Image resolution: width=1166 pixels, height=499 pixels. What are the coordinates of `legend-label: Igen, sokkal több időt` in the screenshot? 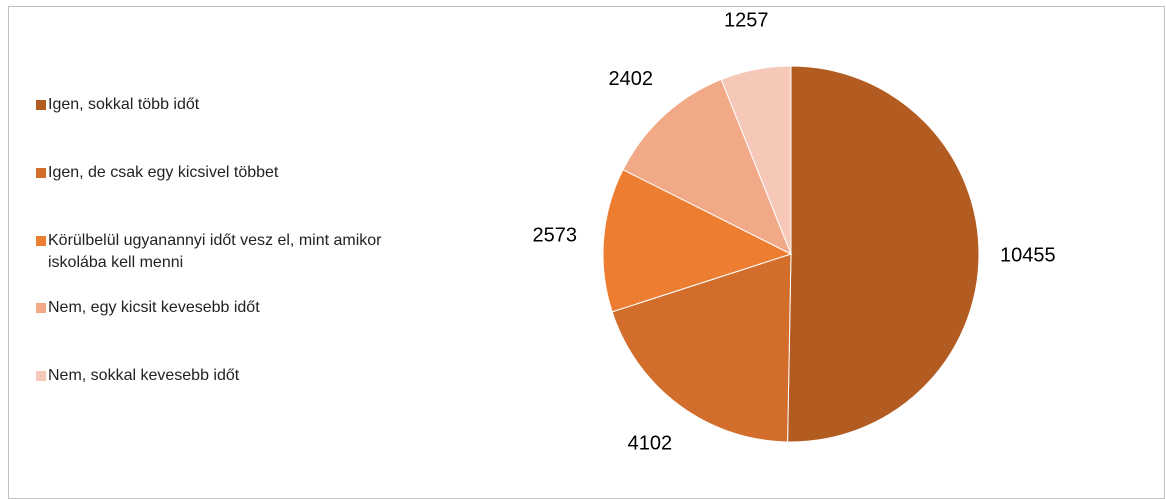 It's located at (124, 104).